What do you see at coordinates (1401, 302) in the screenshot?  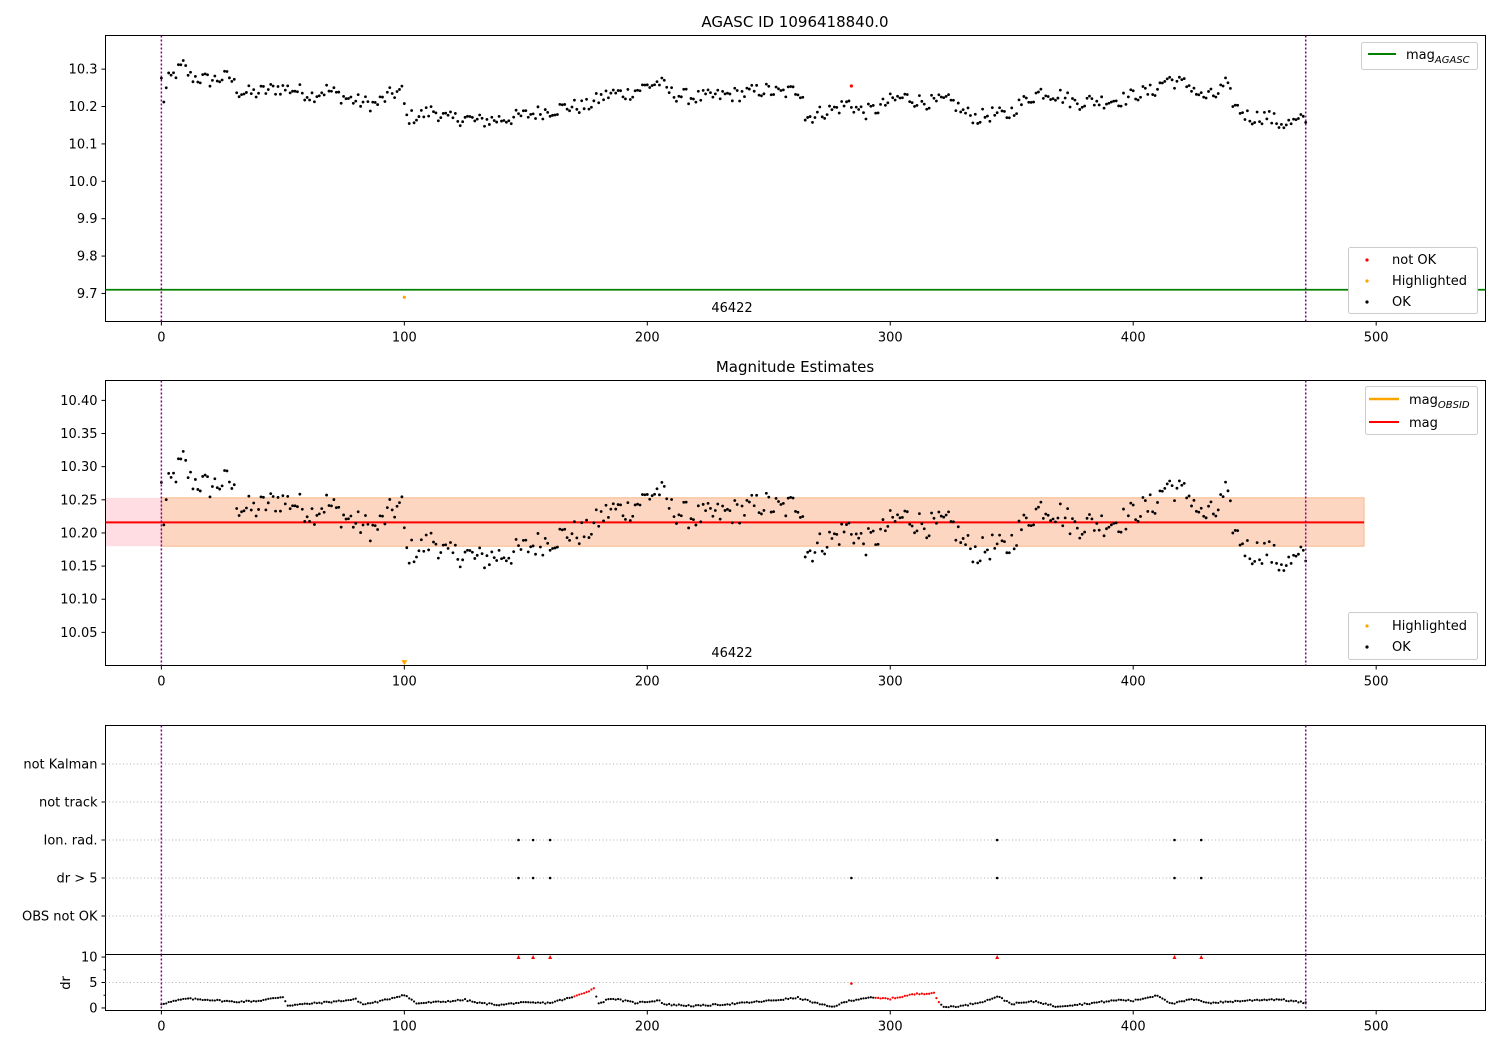 I see `legend-ok-label: OK` at bounding box center [1401, 302].